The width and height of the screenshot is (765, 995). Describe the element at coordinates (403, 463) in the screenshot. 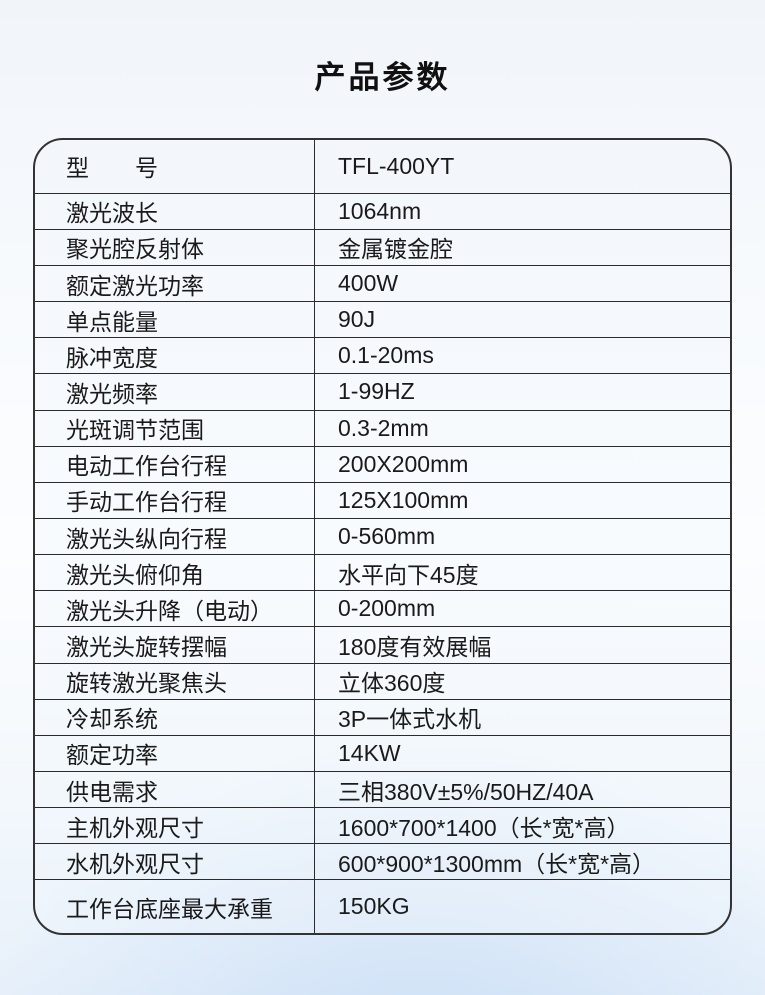

I see `spec-value: 200X200mm` at that location.